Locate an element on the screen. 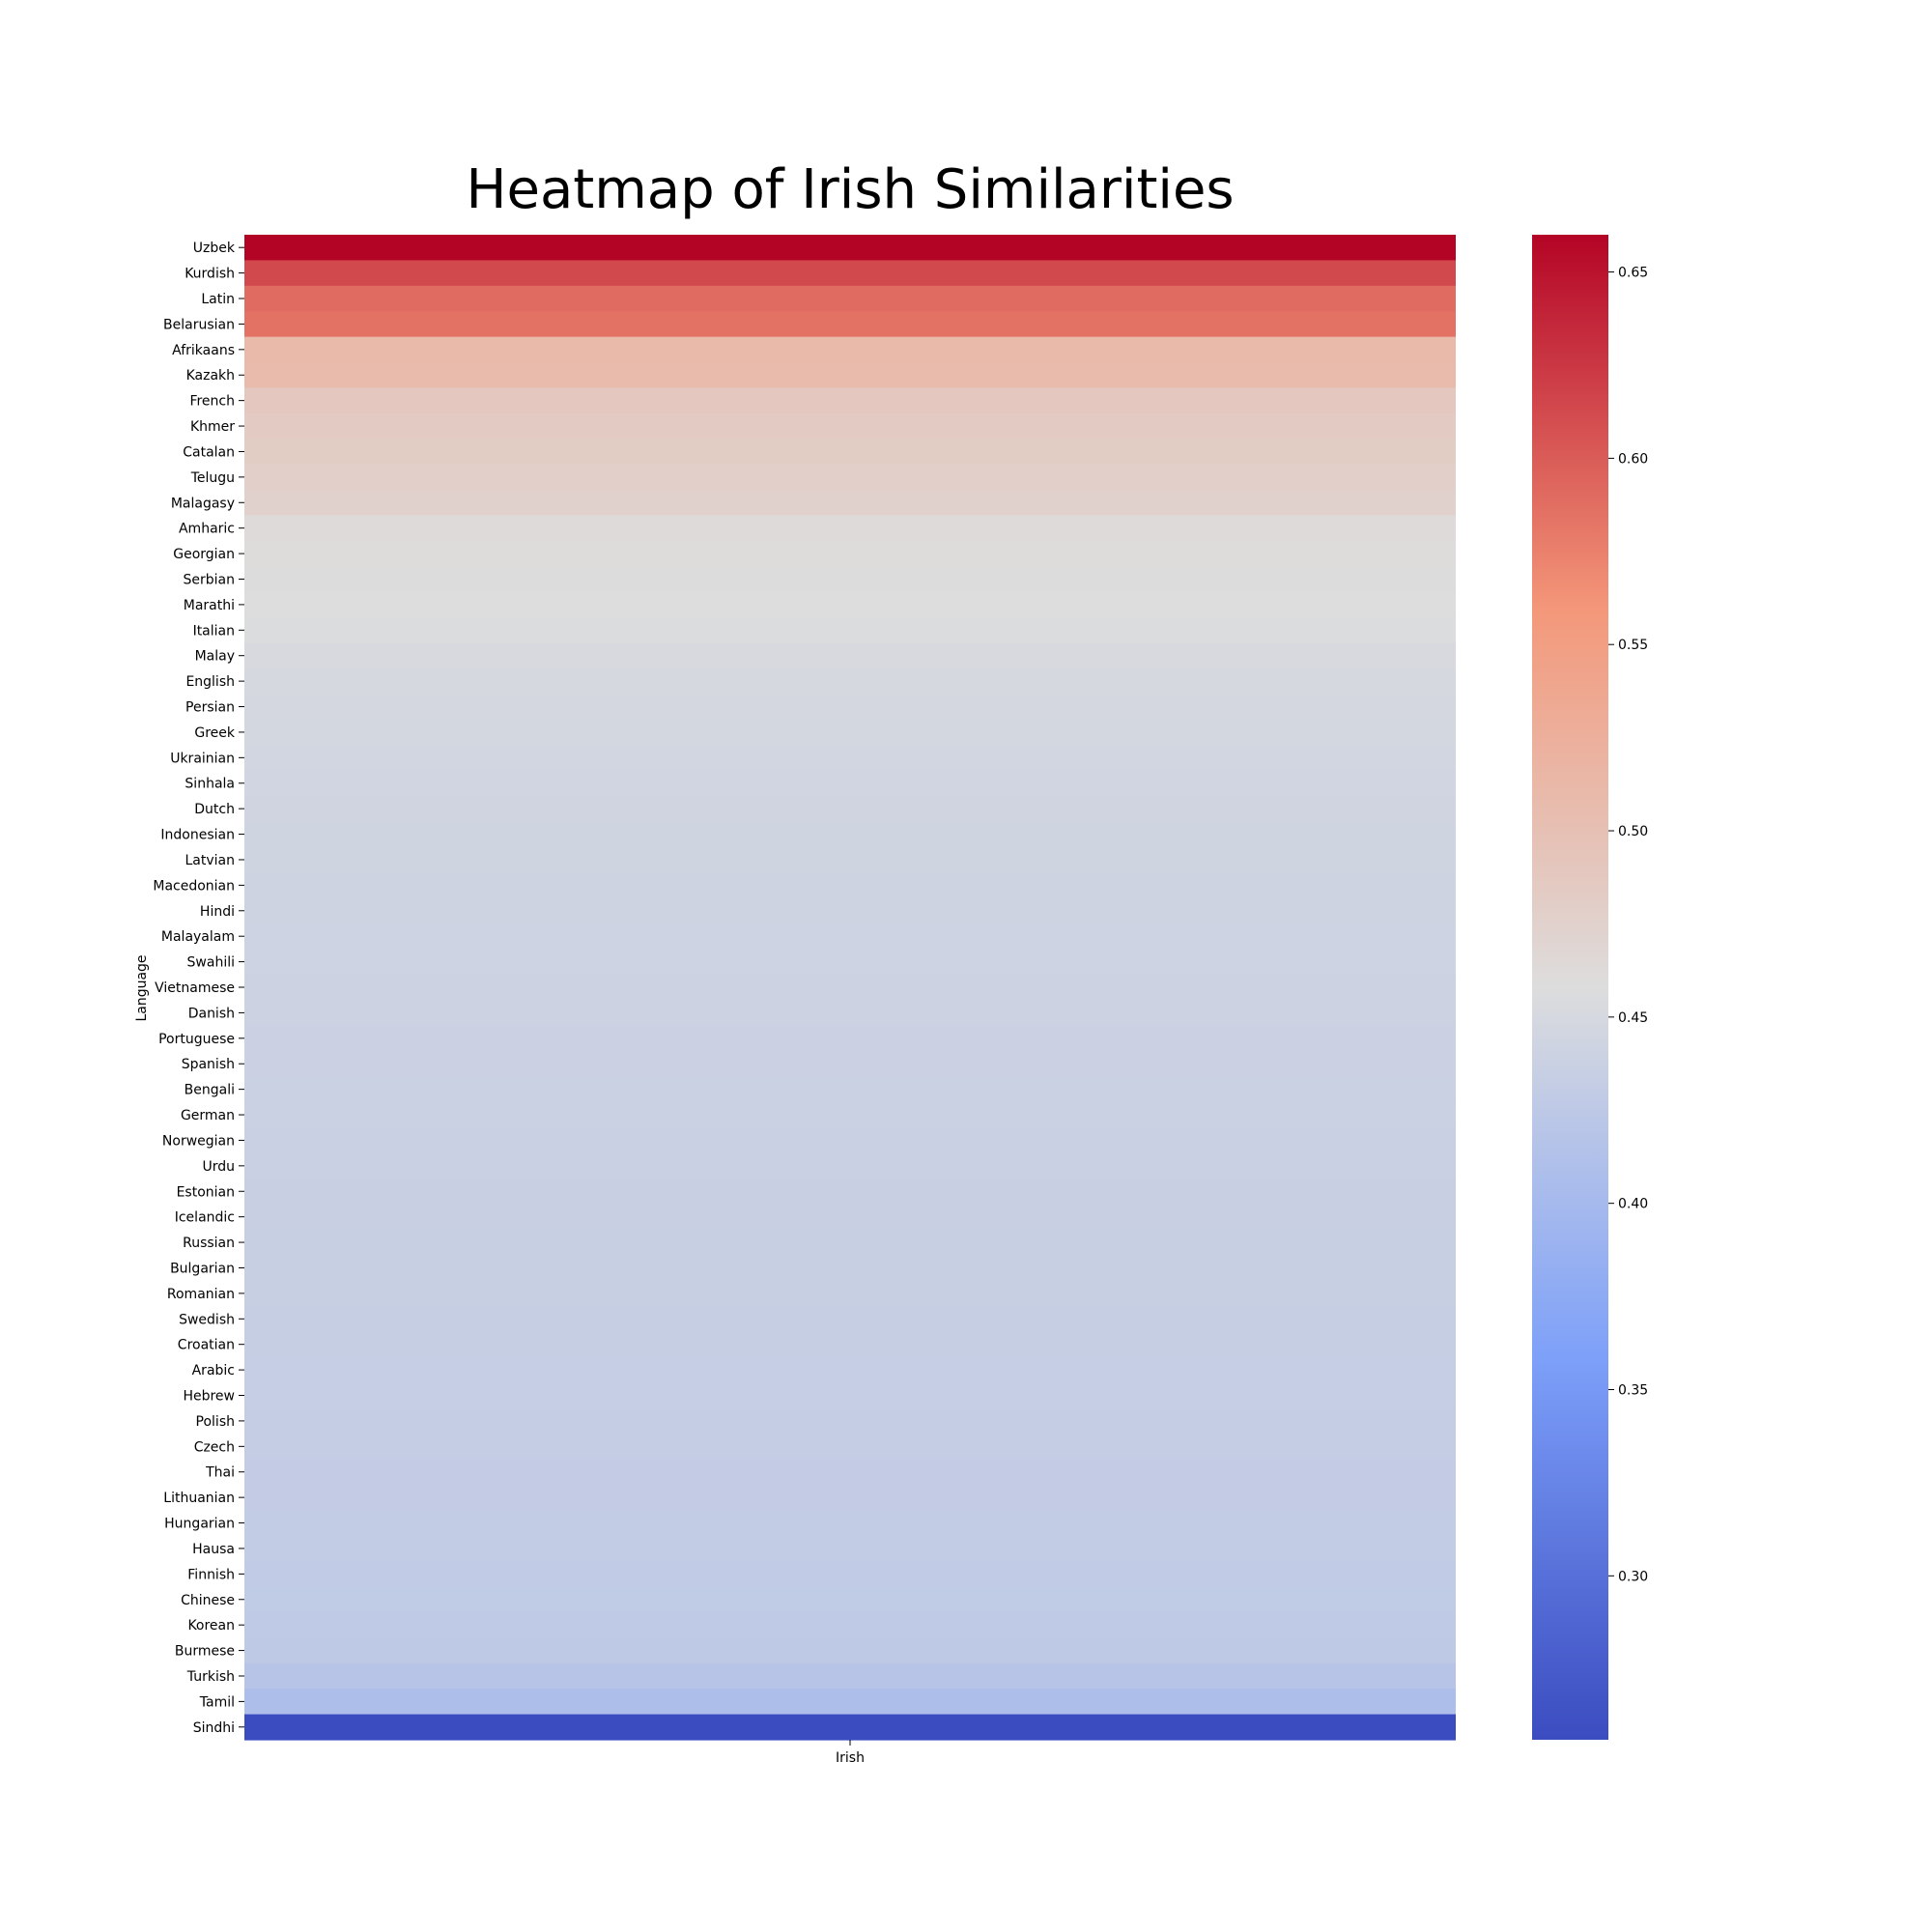 The image size is (1932, 1932). y-tick-label: Spanish is located at coordinates (208, 1064).